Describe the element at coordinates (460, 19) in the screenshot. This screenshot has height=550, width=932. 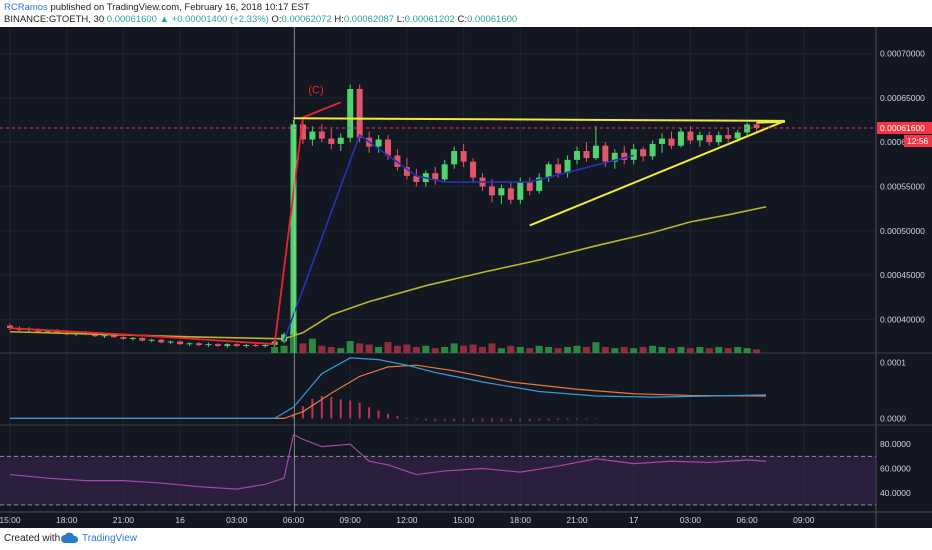
I see `close-label: C:` at that location.